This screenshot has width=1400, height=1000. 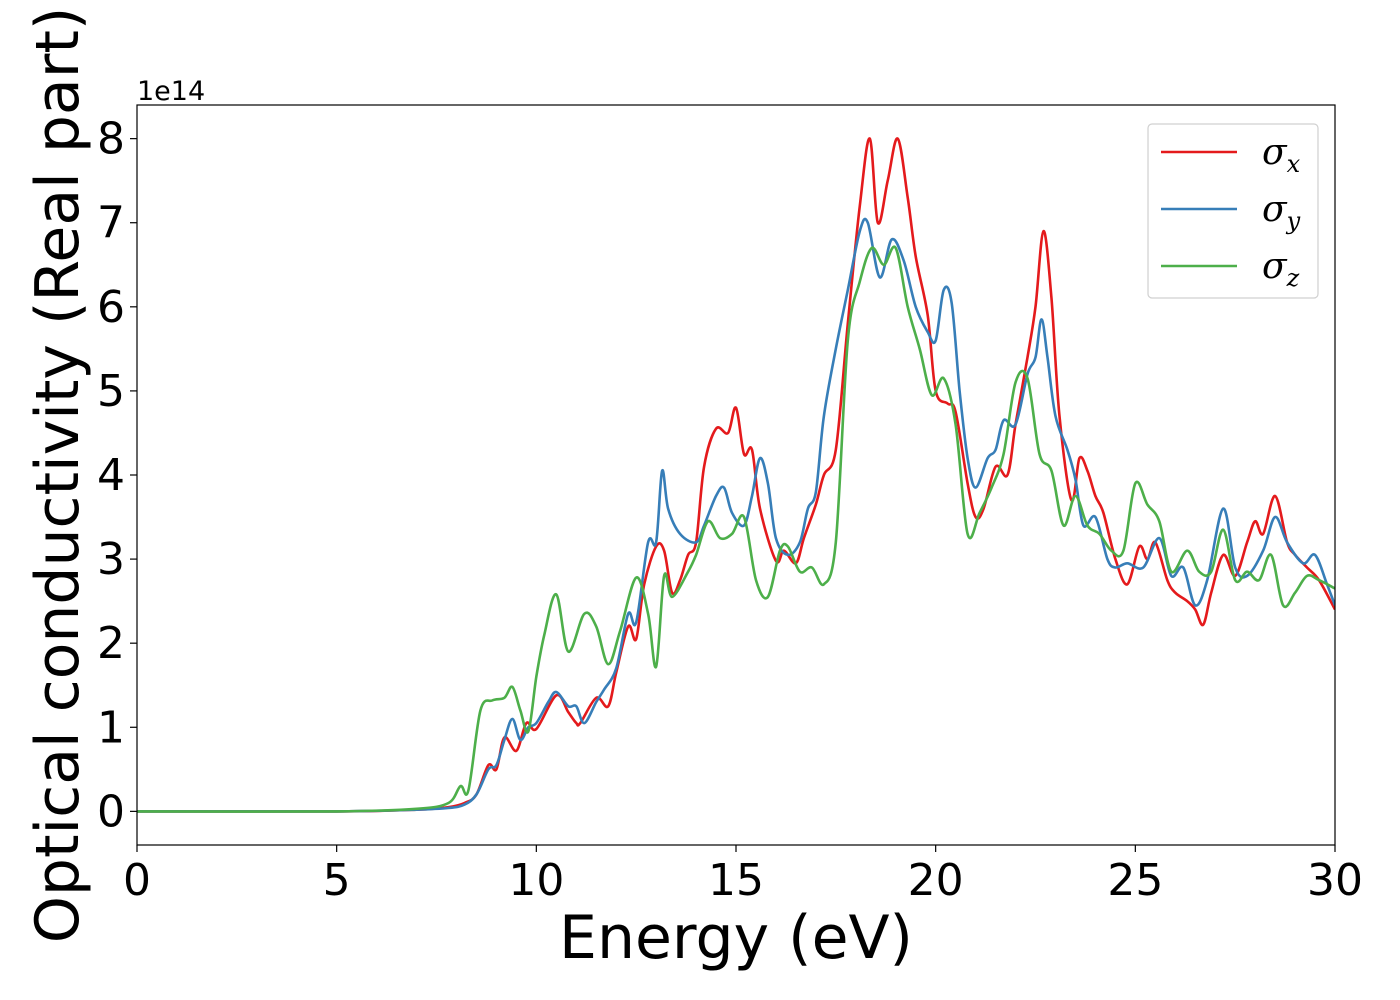 I want to click on y-tick-label: 4, so click(x=111, y=475).